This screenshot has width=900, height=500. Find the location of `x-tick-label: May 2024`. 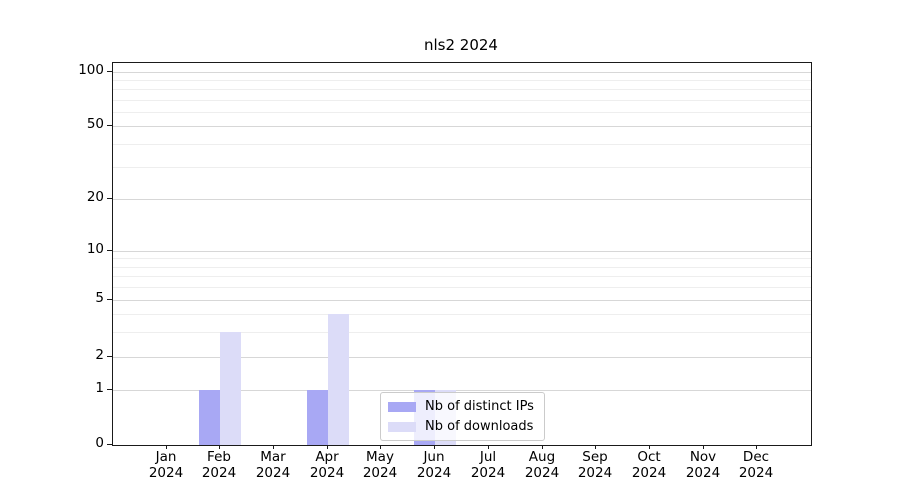

x-tick-label: May 2024 is located at coordinates (380, 465).